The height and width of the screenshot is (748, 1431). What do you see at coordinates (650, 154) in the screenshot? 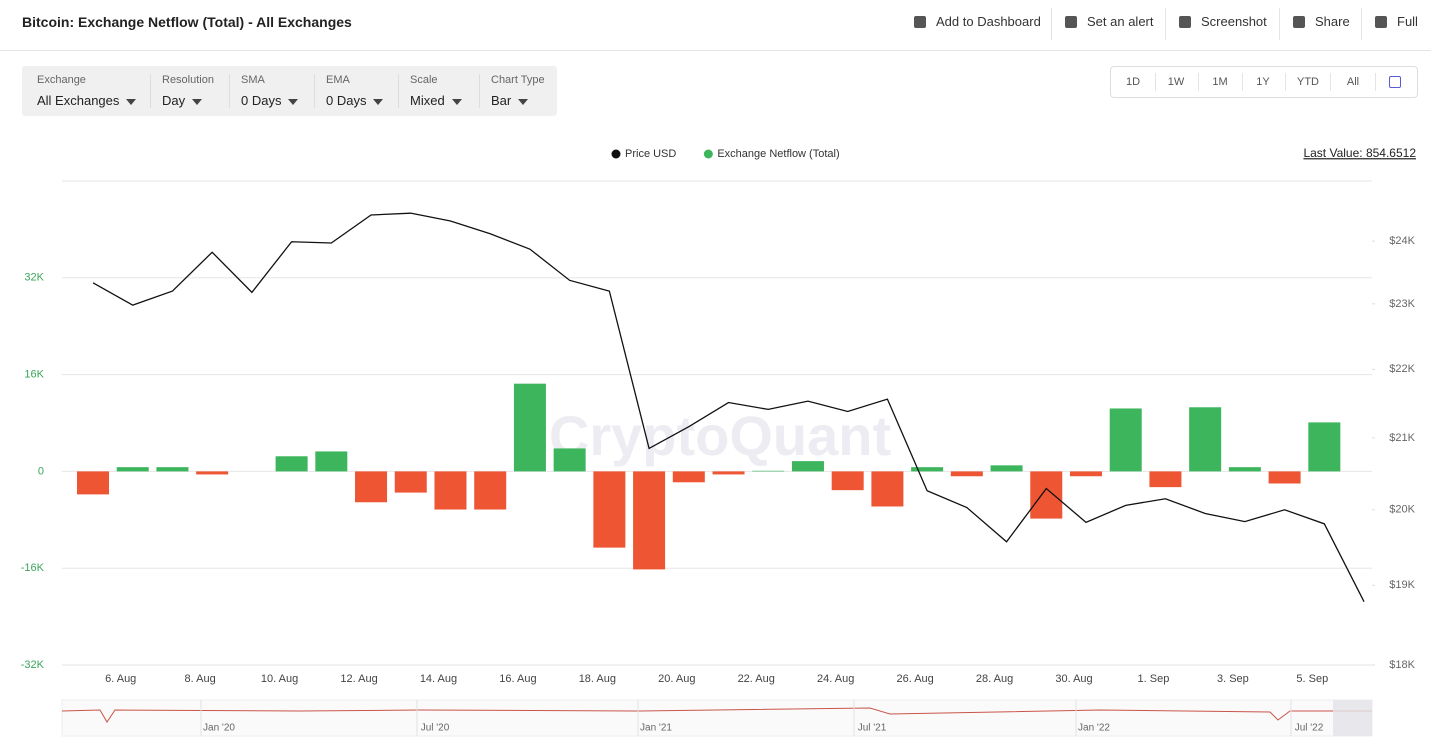
I see `legend-label: Price USD` at bounding box center [650, 154].